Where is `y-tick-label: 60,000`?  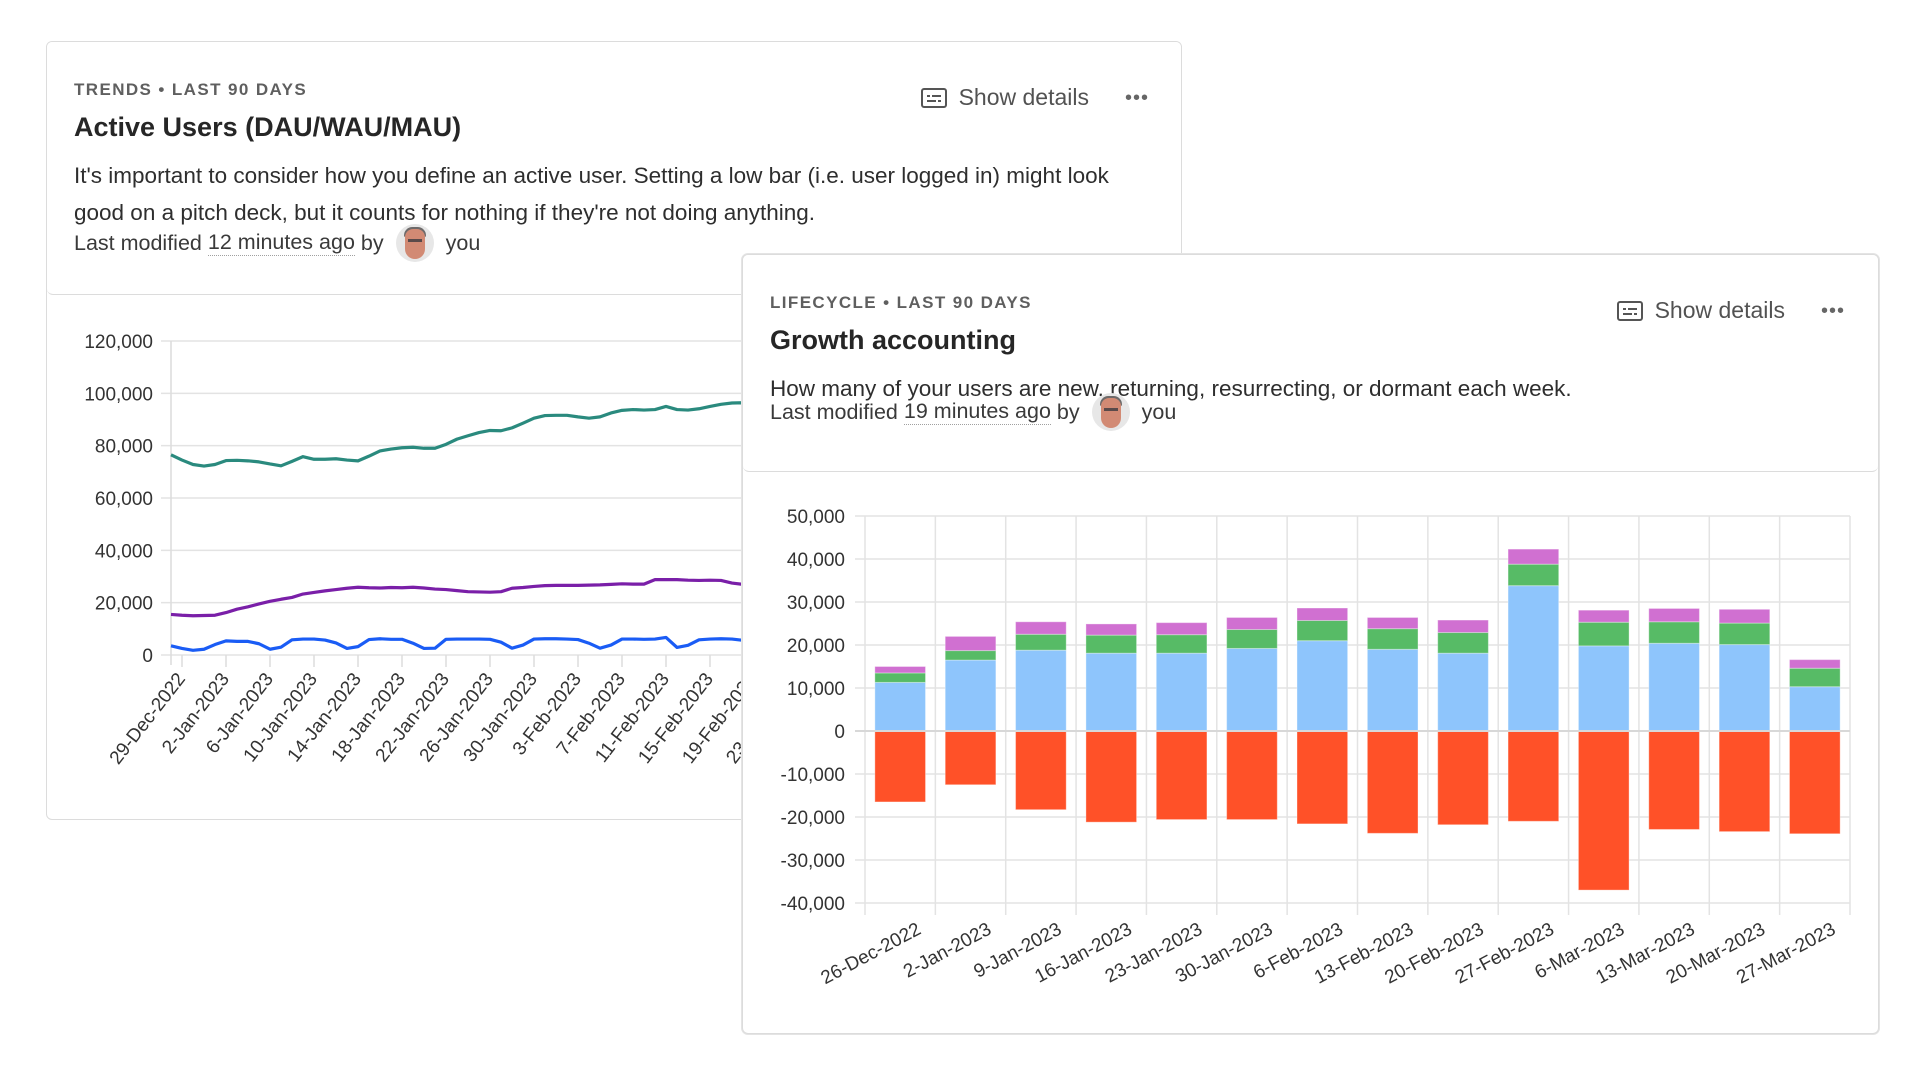
y-tick-label: 60,000 is located at coordinates (124, 499).